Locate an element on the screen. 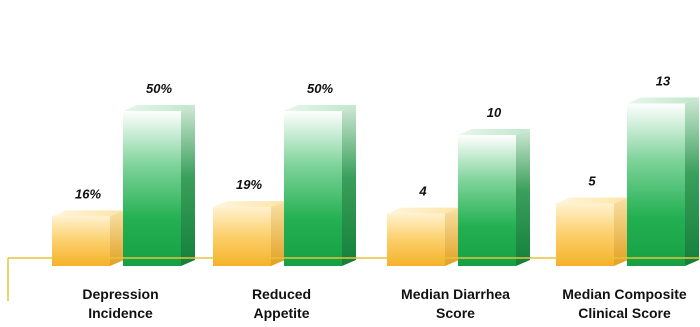 The height and width of the screenshot is (327, 700). category-label: Median Diarrhea is located at coordinates (455, 294).